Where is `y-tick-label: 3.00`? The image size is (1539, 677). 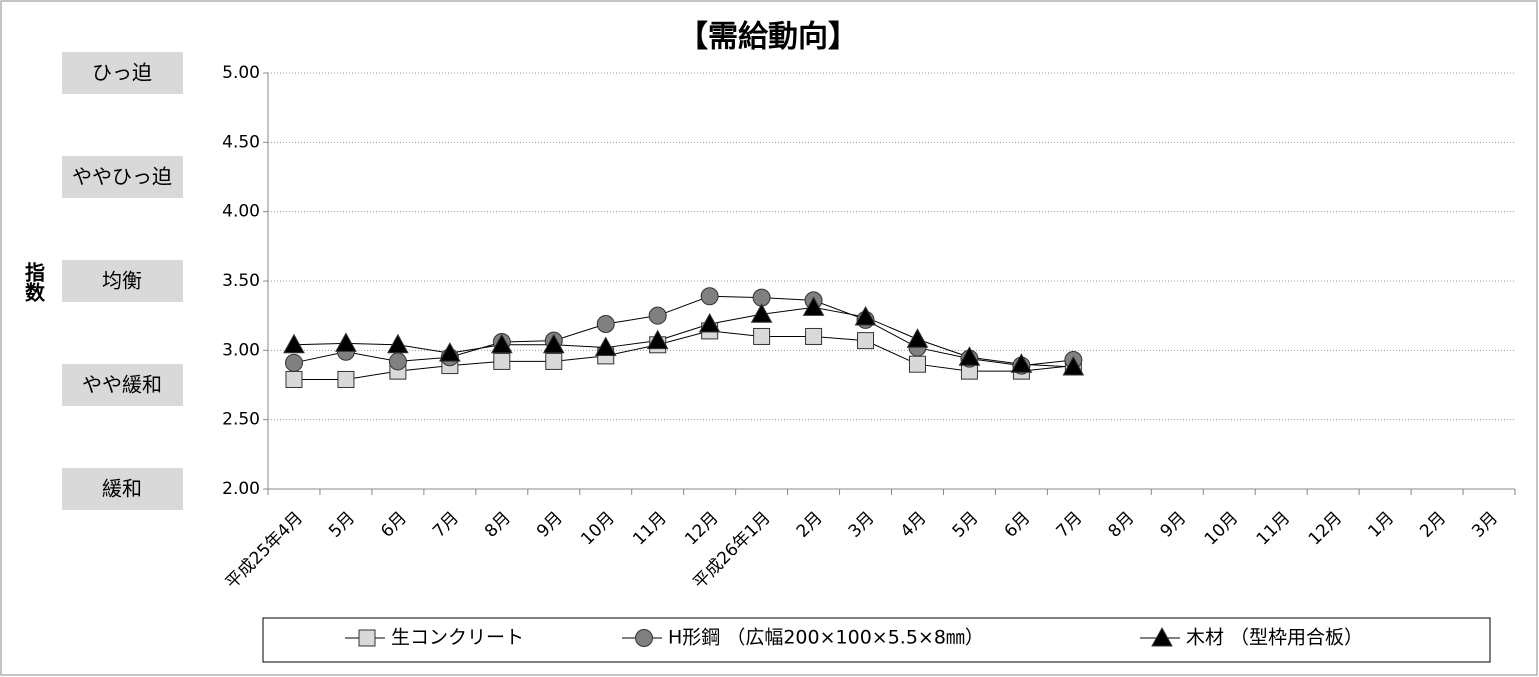 y-tick-label: 3.00 is located at coordinates (241, 350).